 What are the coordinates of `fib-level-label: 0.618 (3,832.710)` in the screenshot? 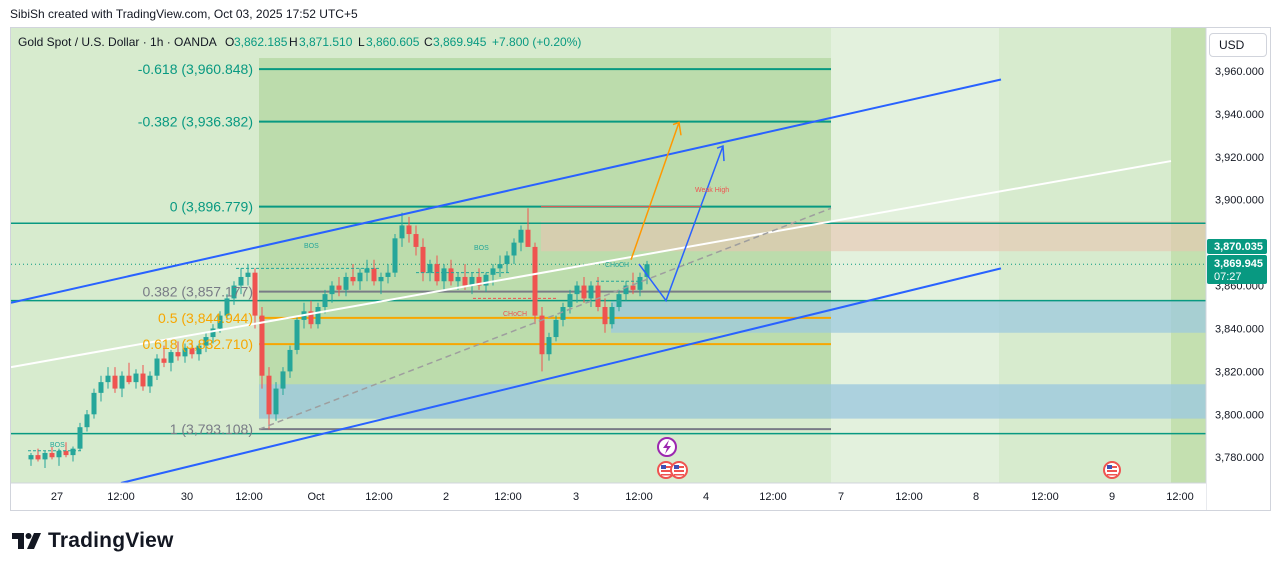 It's located at (197, 344).